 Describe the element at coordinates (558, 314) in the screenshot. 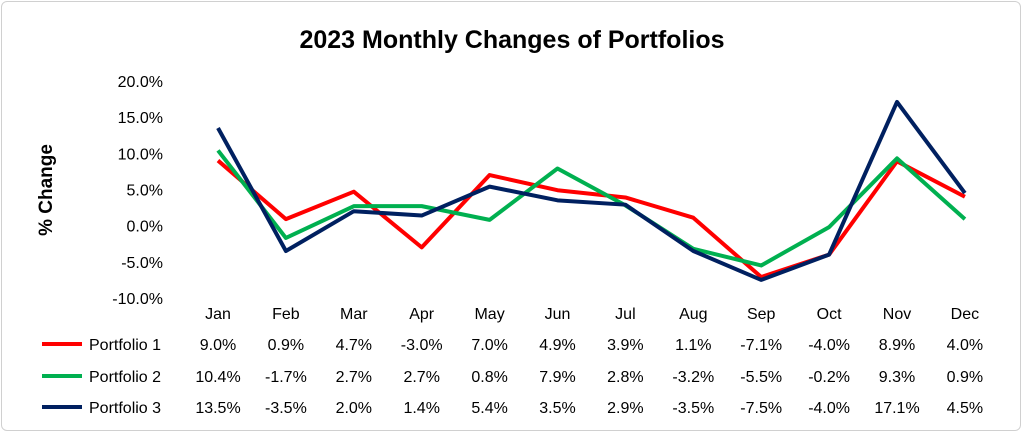

I see `x-tick-label: Jun` at that location.